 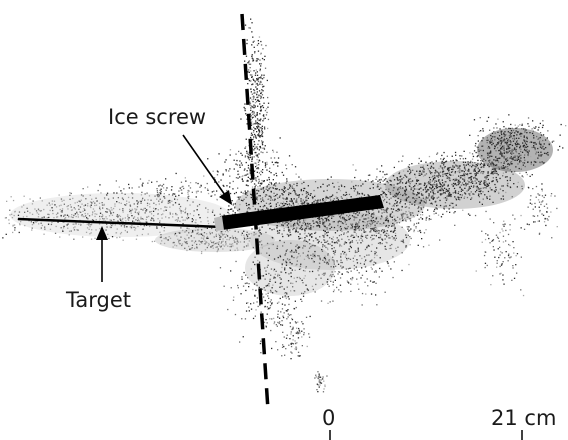 I want to click on scale-bar-start-label: 0, so click(x=328, y=418).